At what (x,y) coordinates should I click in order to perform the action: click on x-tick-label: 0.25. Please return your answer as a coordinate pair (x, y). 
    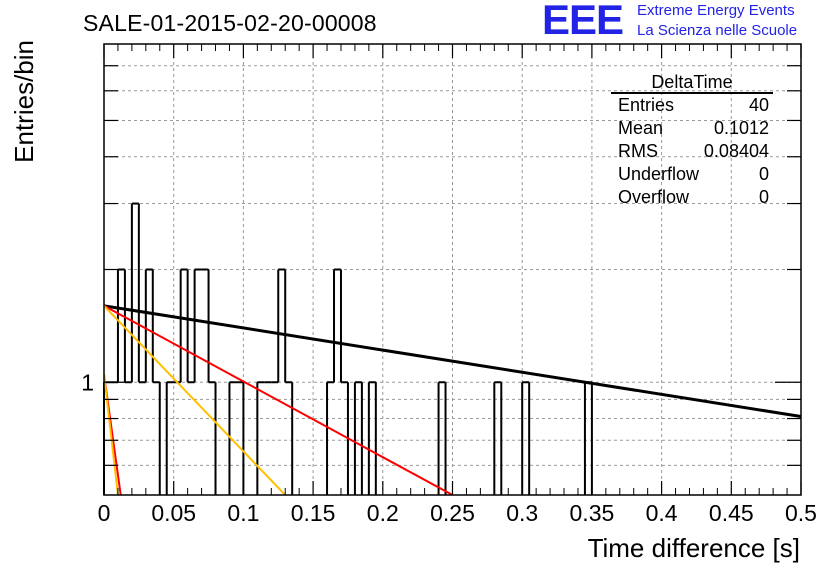
    Looking at the image, I should click on (452, 513).